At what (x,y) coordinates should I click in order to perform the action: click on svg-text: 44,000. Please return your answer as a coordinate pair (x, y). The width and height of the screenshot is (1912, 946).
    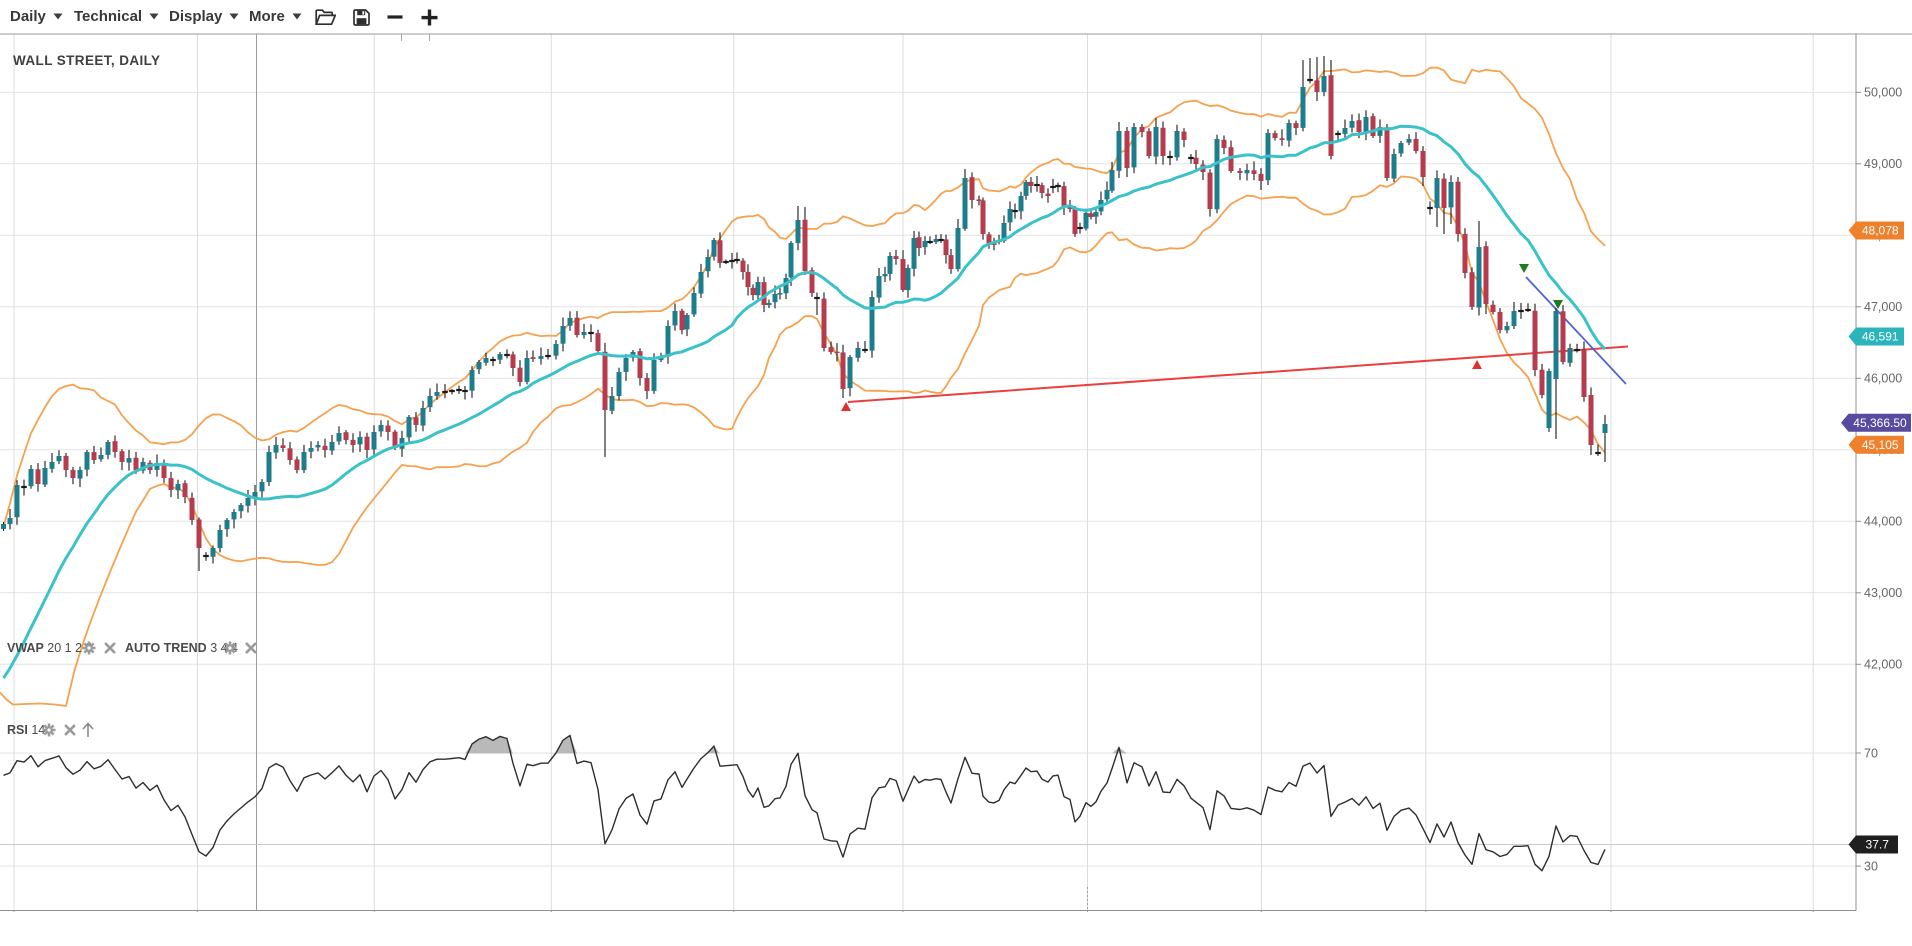
    Looking at the image, I should click on (1883, 522).